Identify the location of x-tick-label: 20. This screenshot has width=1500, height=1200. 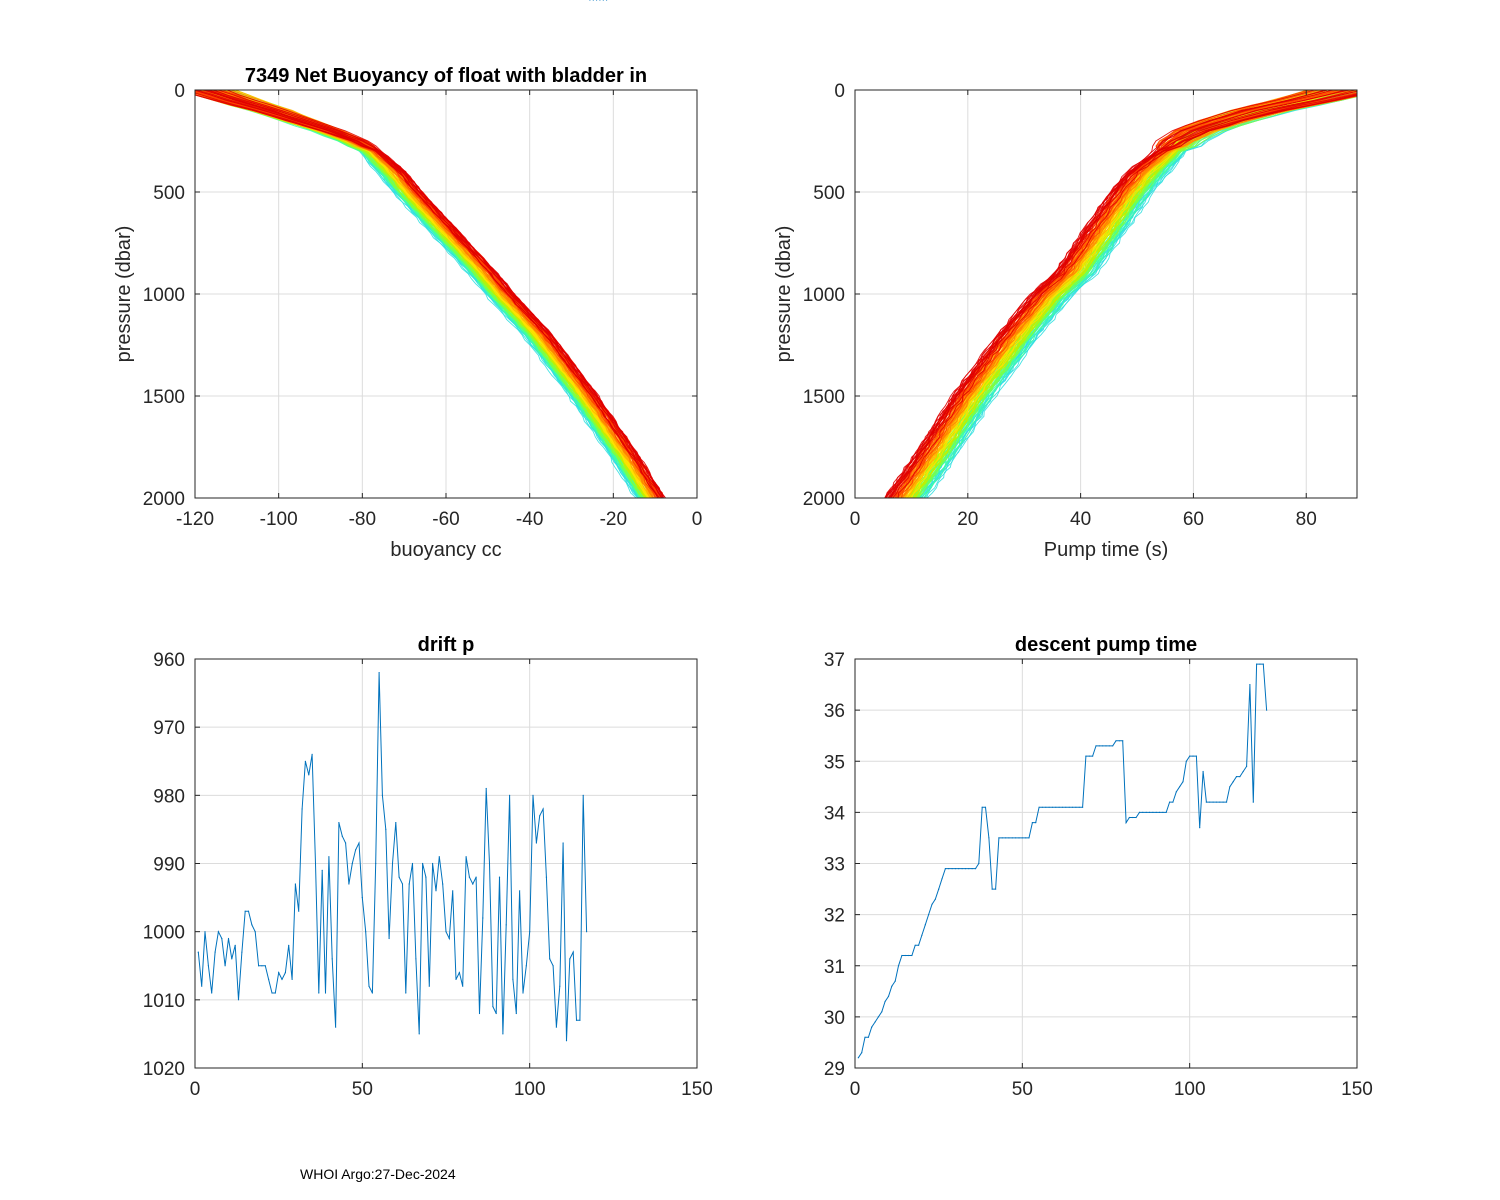
(967, 519).